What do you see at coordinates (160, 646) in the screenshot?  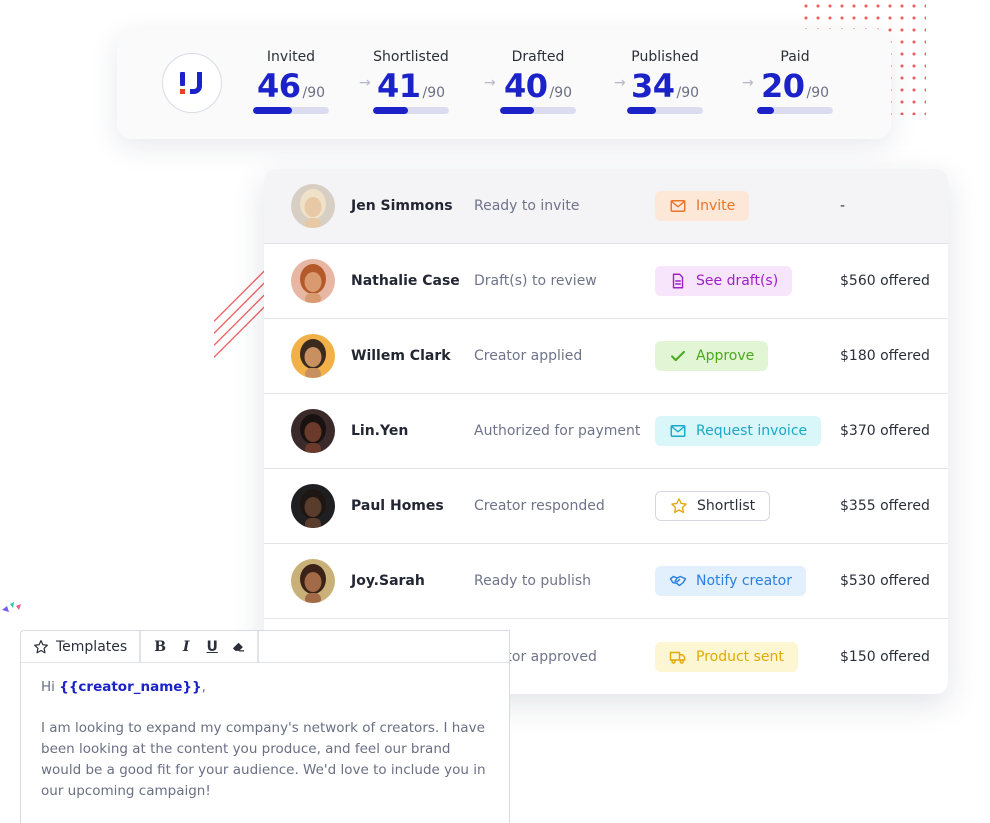 I see `bold-button: B` at bounding box center [160, 646].